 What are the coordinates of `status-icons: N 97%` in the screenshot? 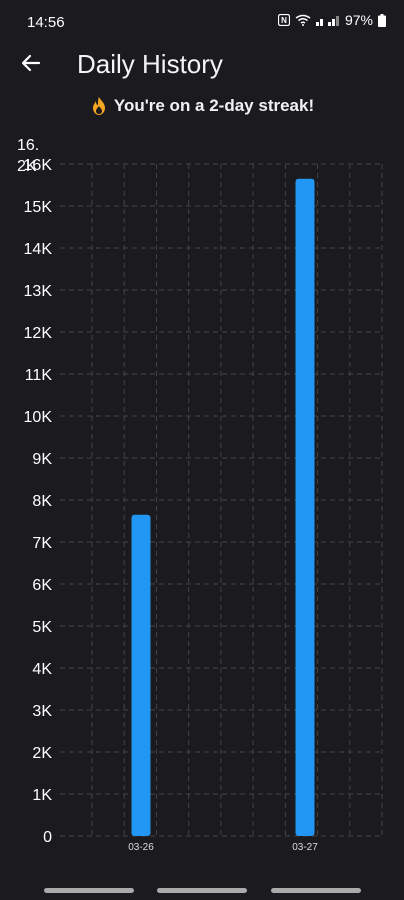 It's located at (331, 20).